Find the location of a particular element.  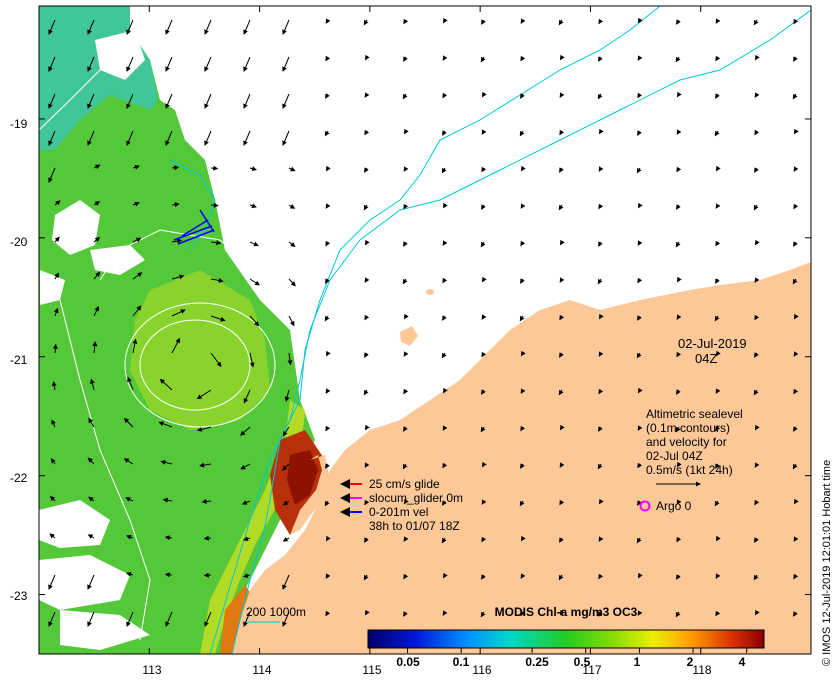

colorbar-title: MODIS Chl-a mg/m3 OC3 is located at coordinates (566, 612).